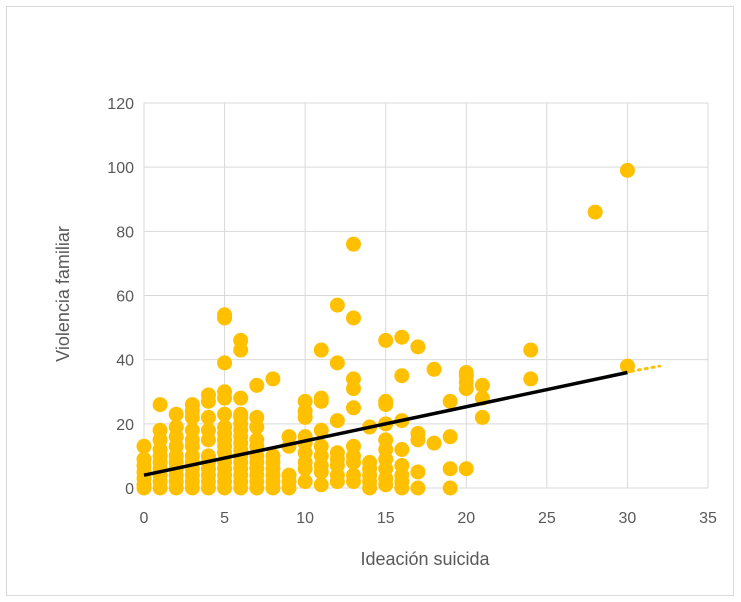 Image resolution: width=741 pixels, height=602 pixels. Describe the element at coordinates (305, 518) in the screenshot. I see `x-tick-label: 10` at that location.